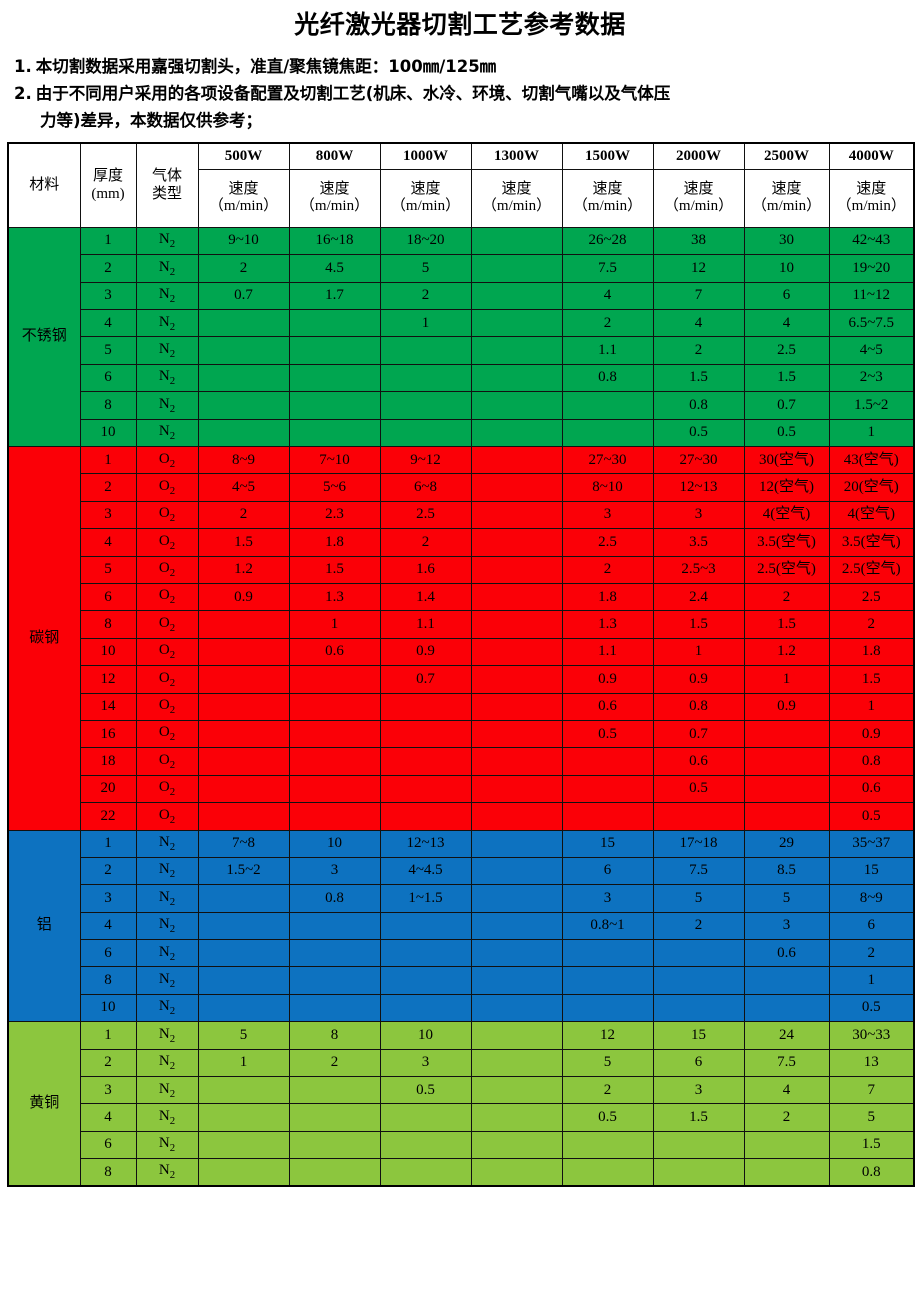 The height and width of the screenshot is (1300, 920). Describe the element at coordinates (607, 624) in the screenshot. I see `speed-cell-1500w: 1.3` at that location.